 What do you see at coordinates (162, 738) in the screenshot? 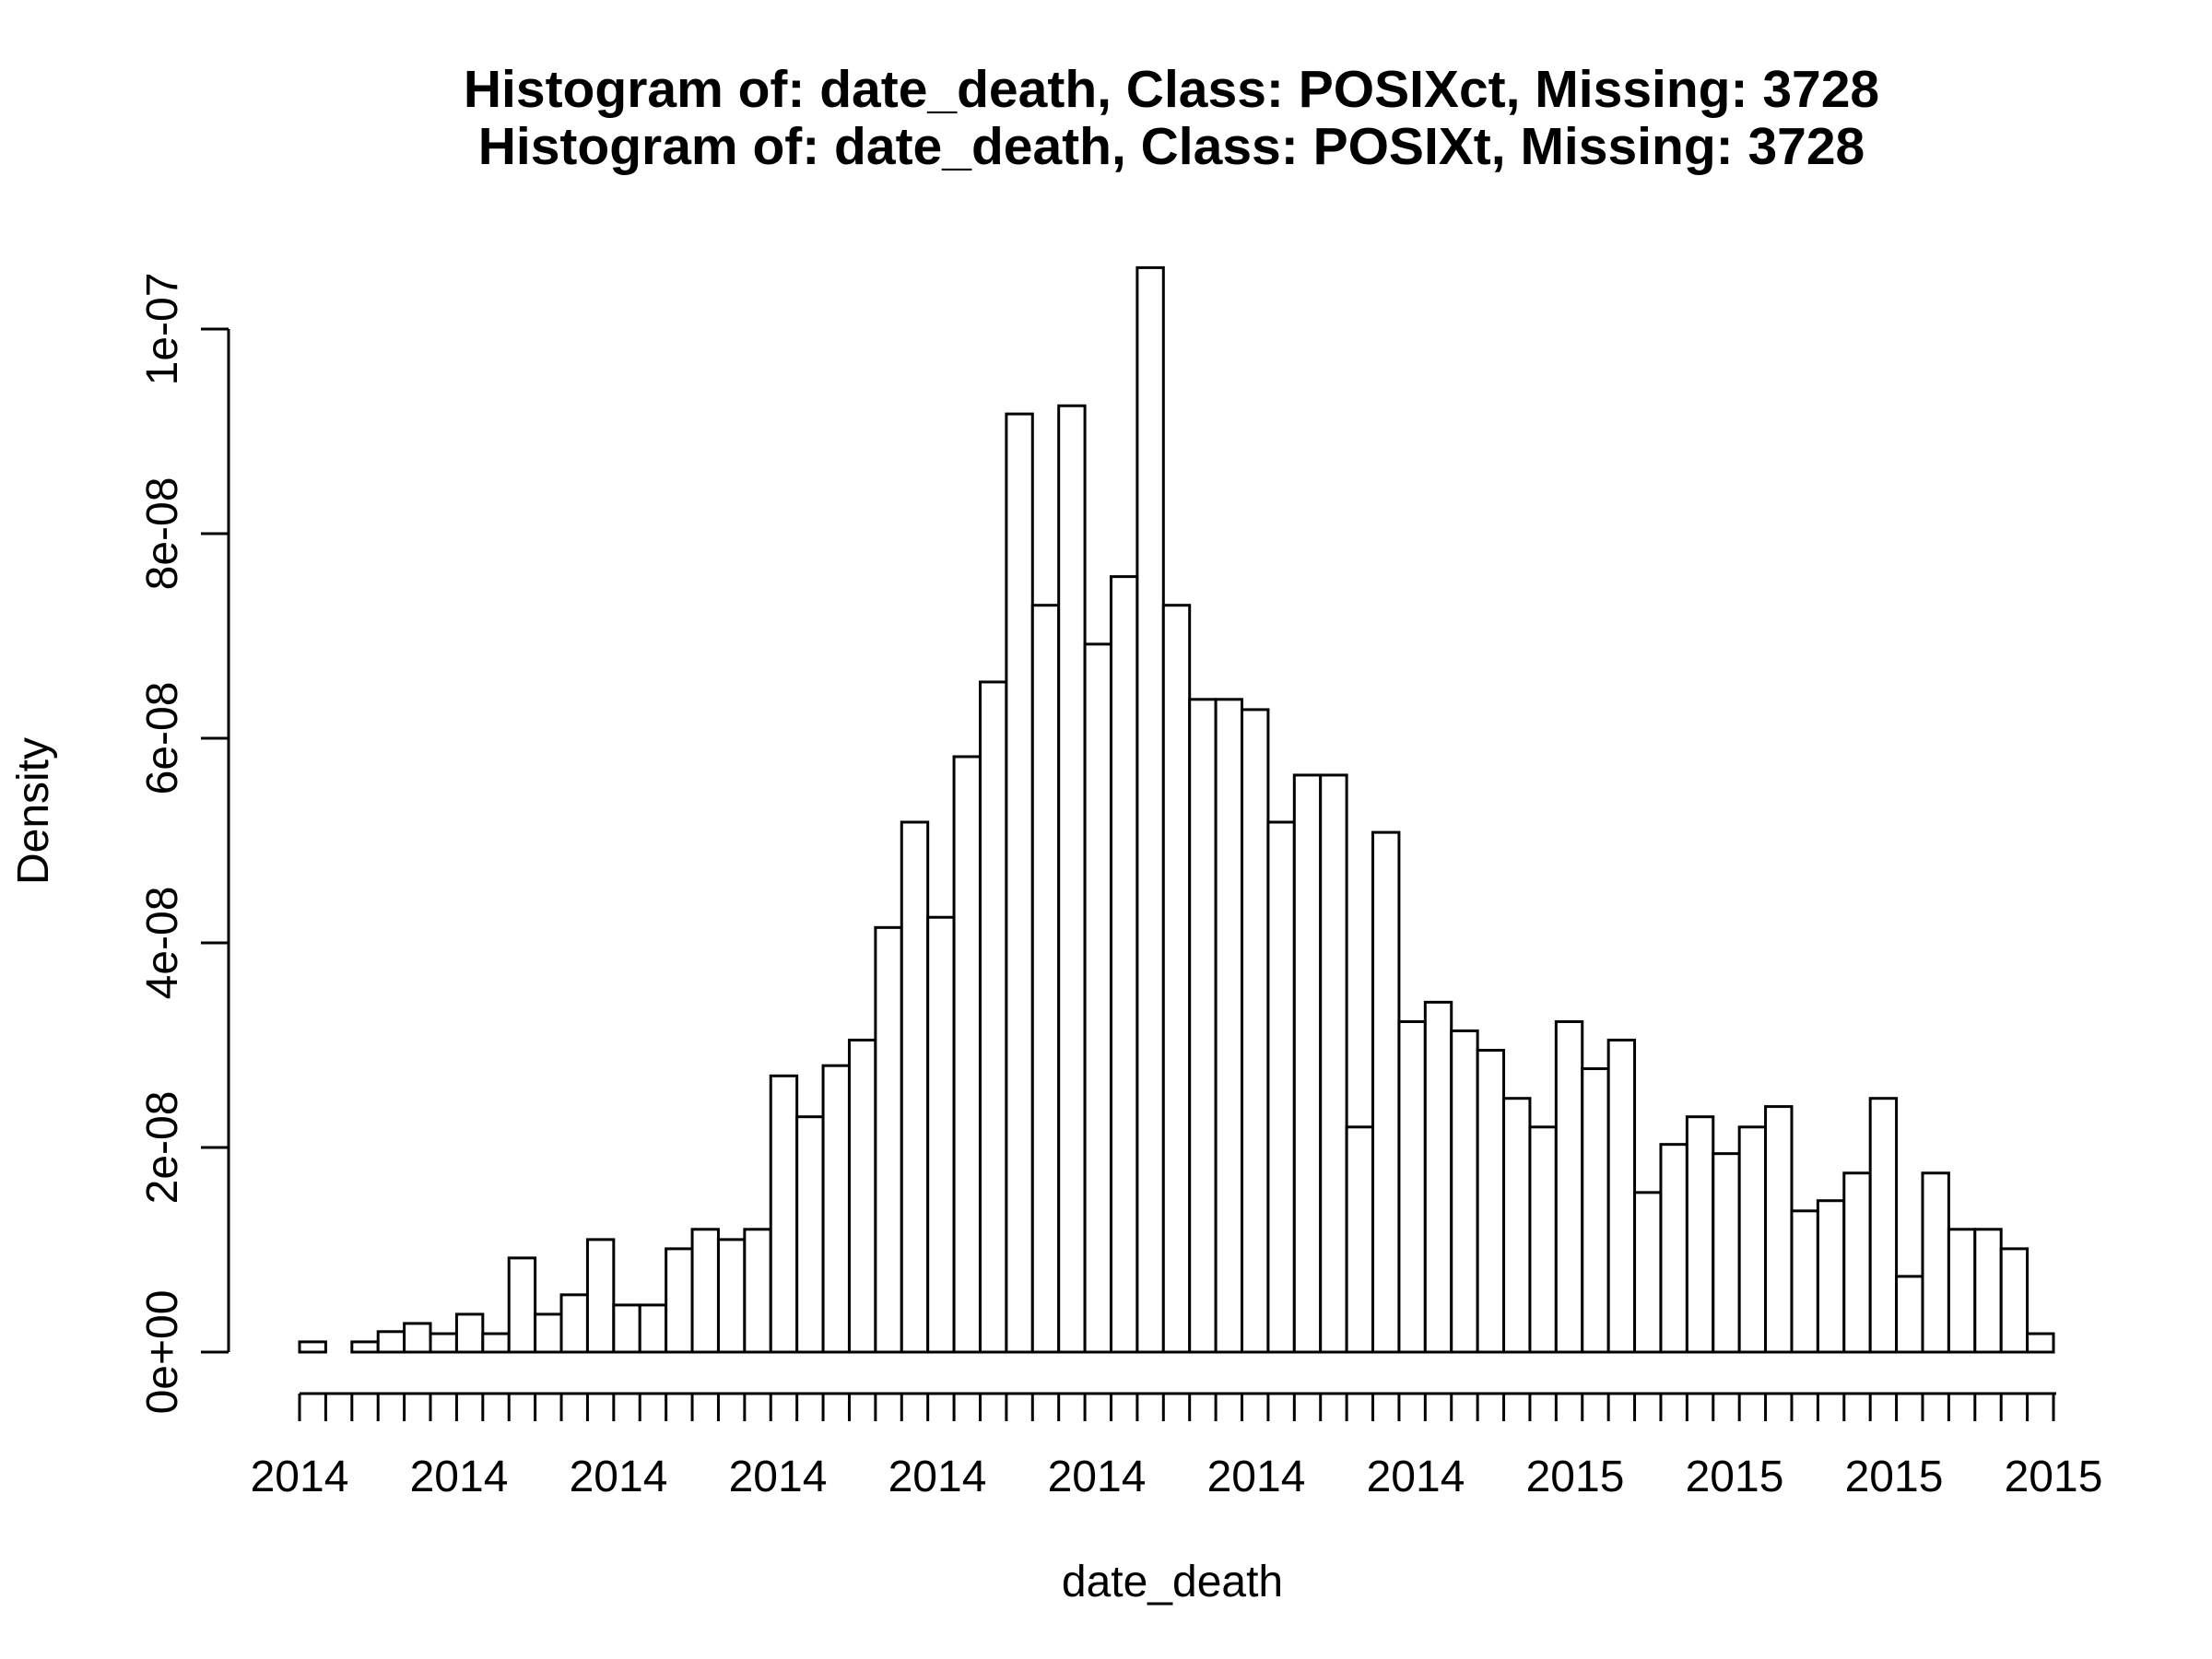
I see `y-tick-label: 6e-08` at bounding box center [162, 738].